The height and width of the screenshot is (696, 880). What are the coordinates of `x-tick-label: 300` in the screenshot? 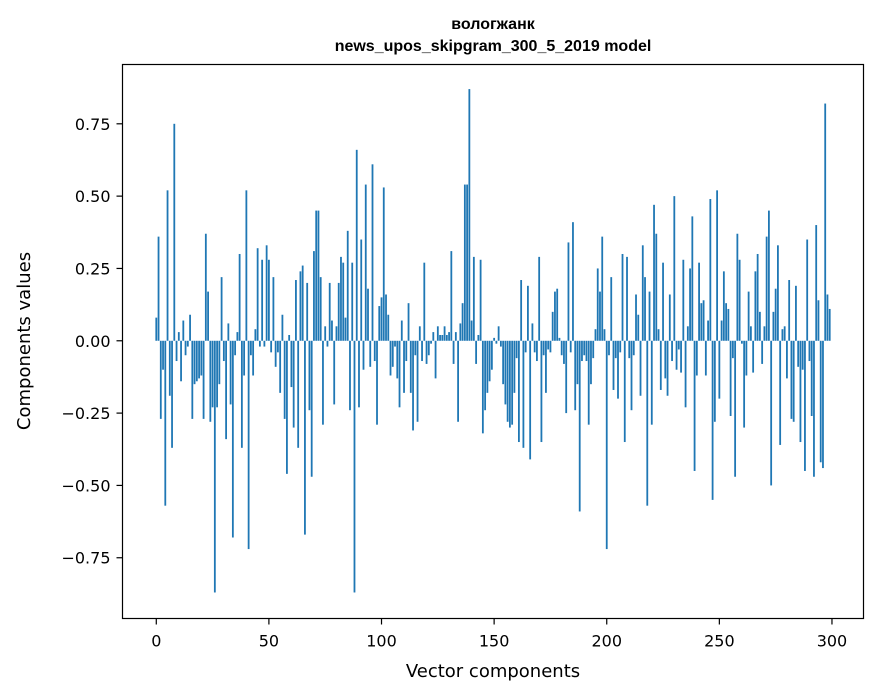 It's located at (832, 641).